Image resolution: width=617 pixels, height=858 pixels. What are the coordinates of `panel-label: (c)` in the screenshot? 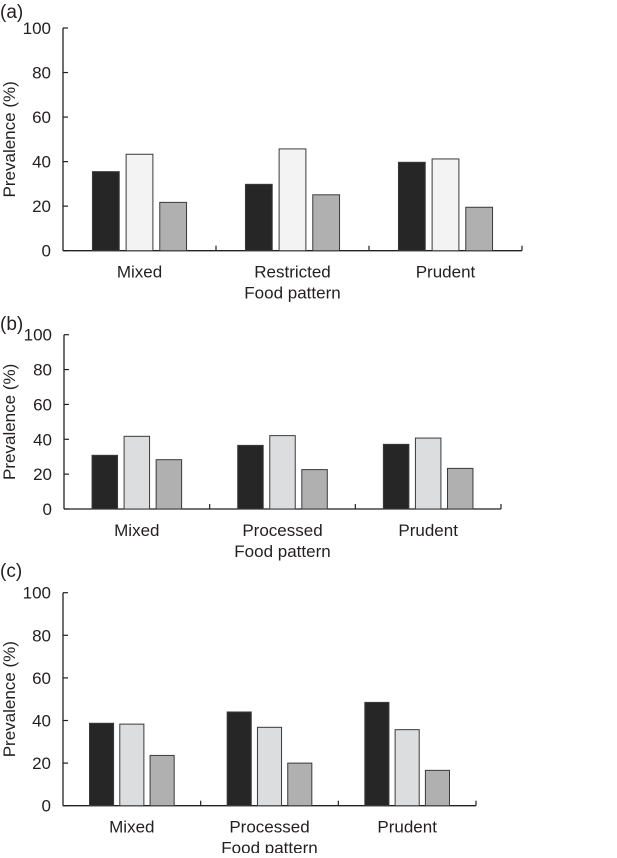 It's located at (11, 571).